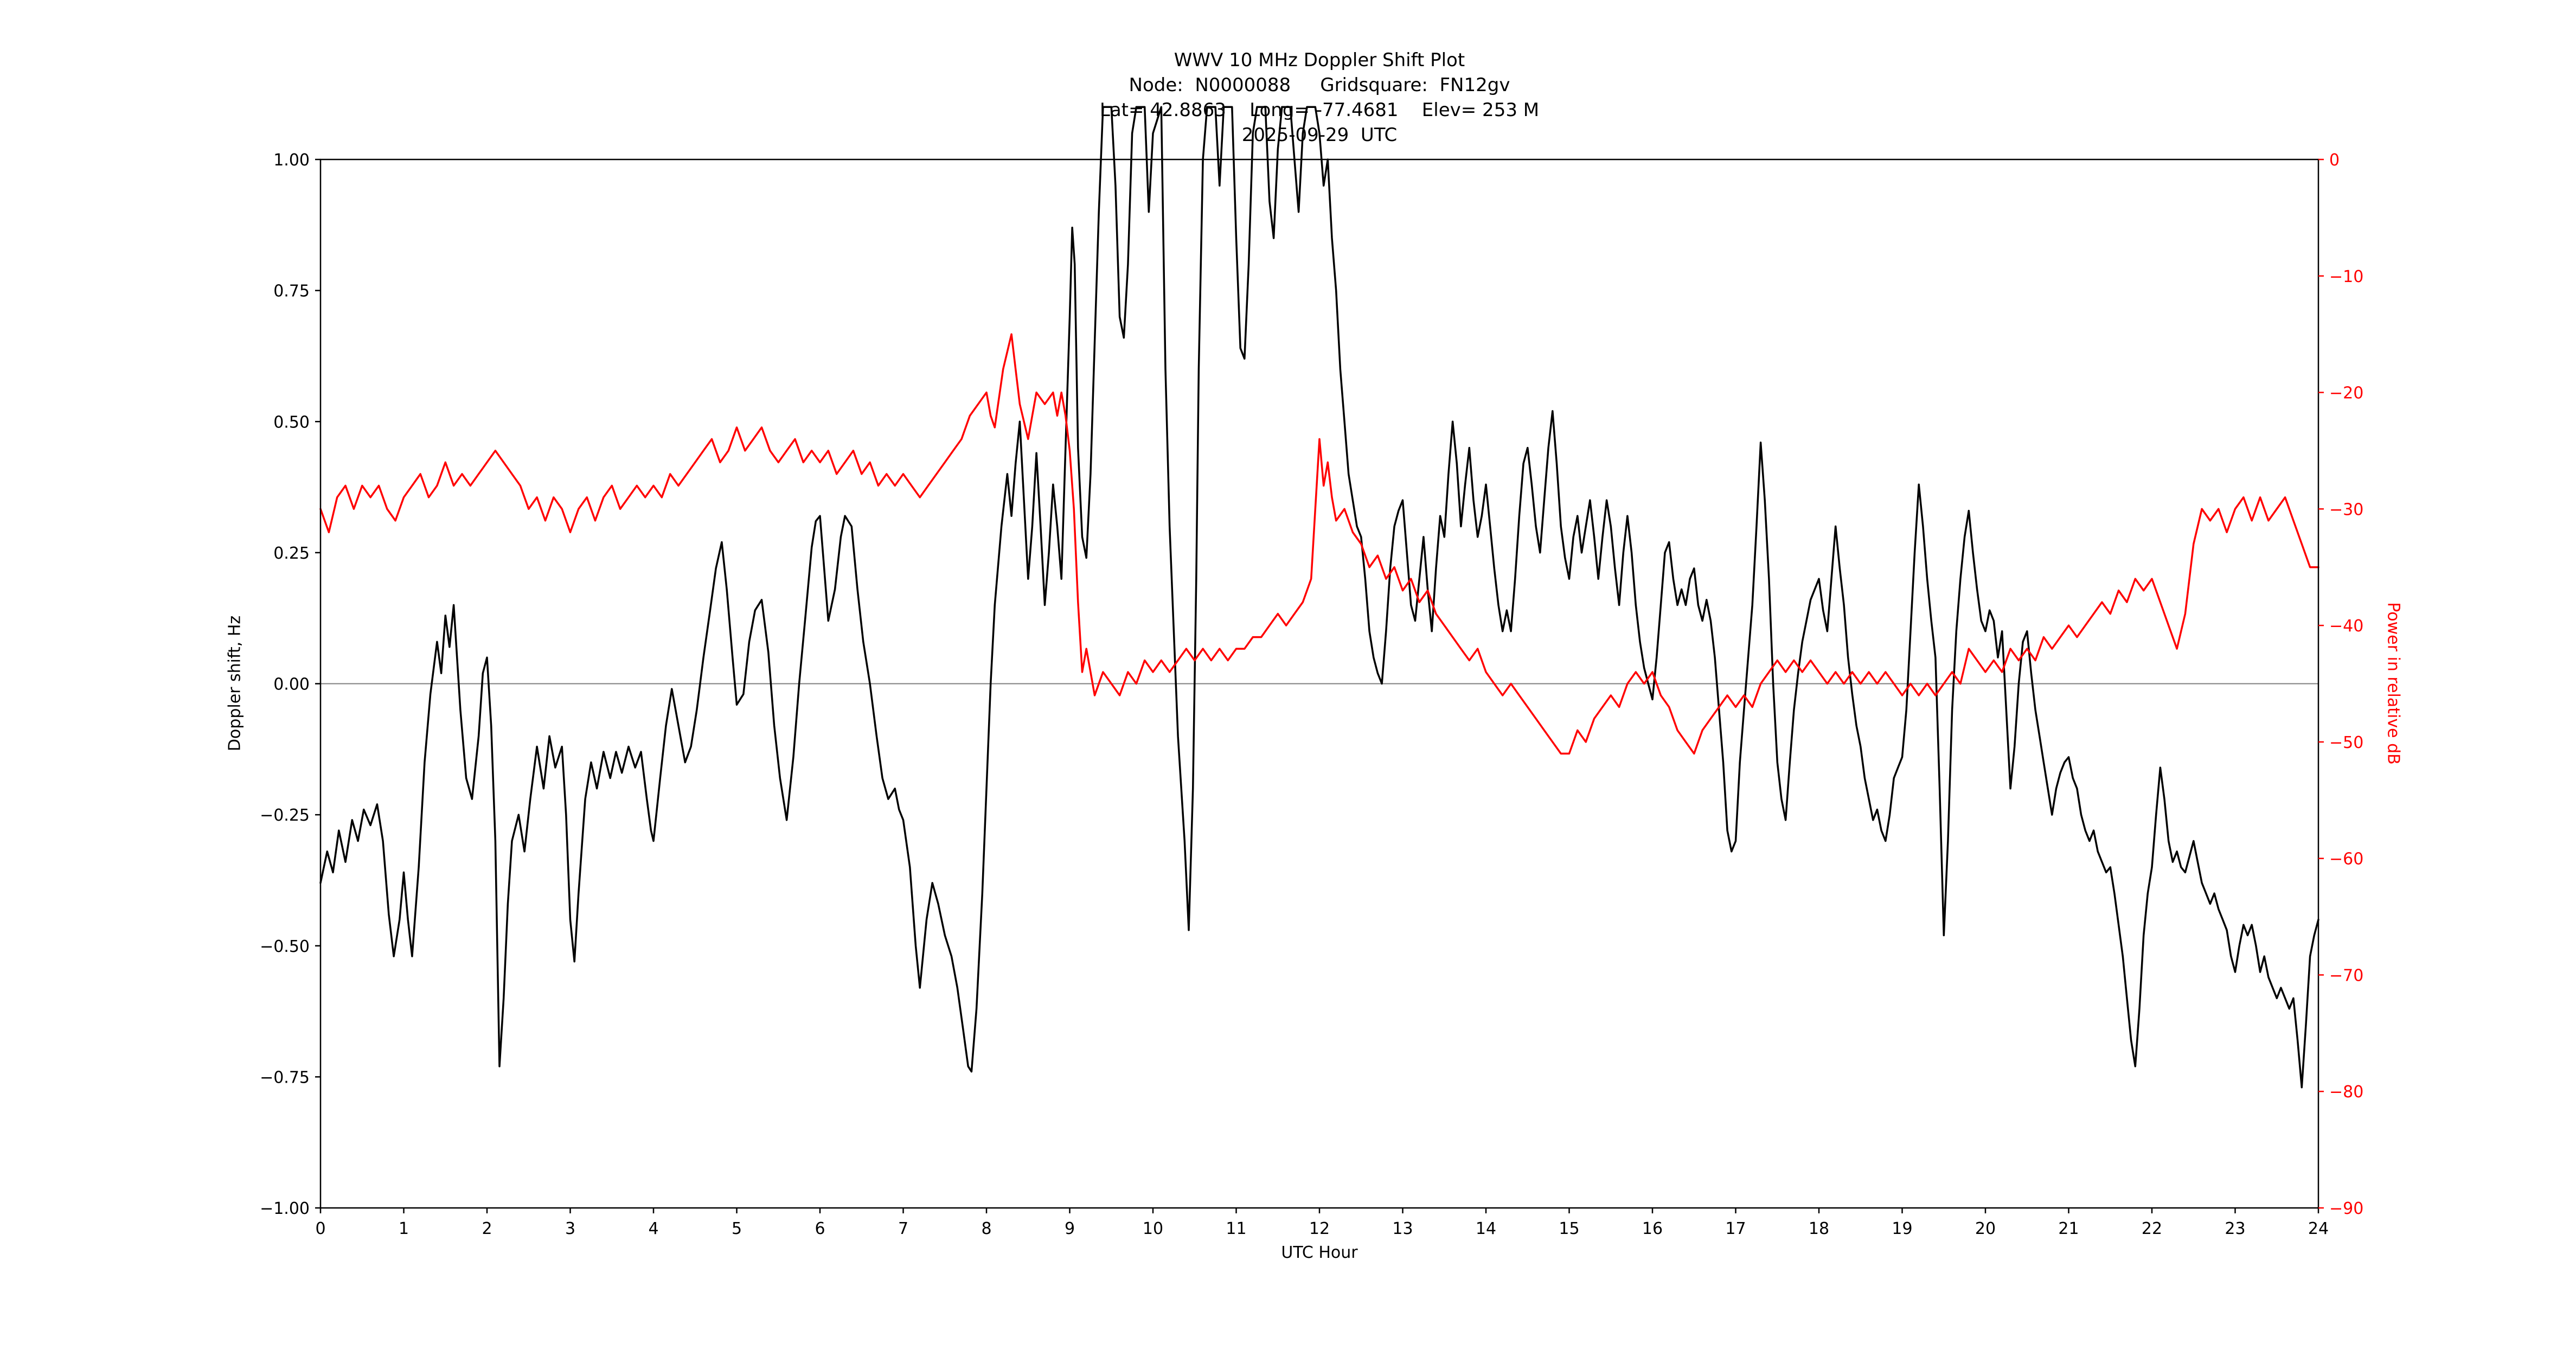 Image resolution: width=2576 pixels, height=1356 pixels. What do you see at coordinates (2346, 276) in the screenshot?
I see `right-y-tick-label: −10` at bounding box center [2346, 276].